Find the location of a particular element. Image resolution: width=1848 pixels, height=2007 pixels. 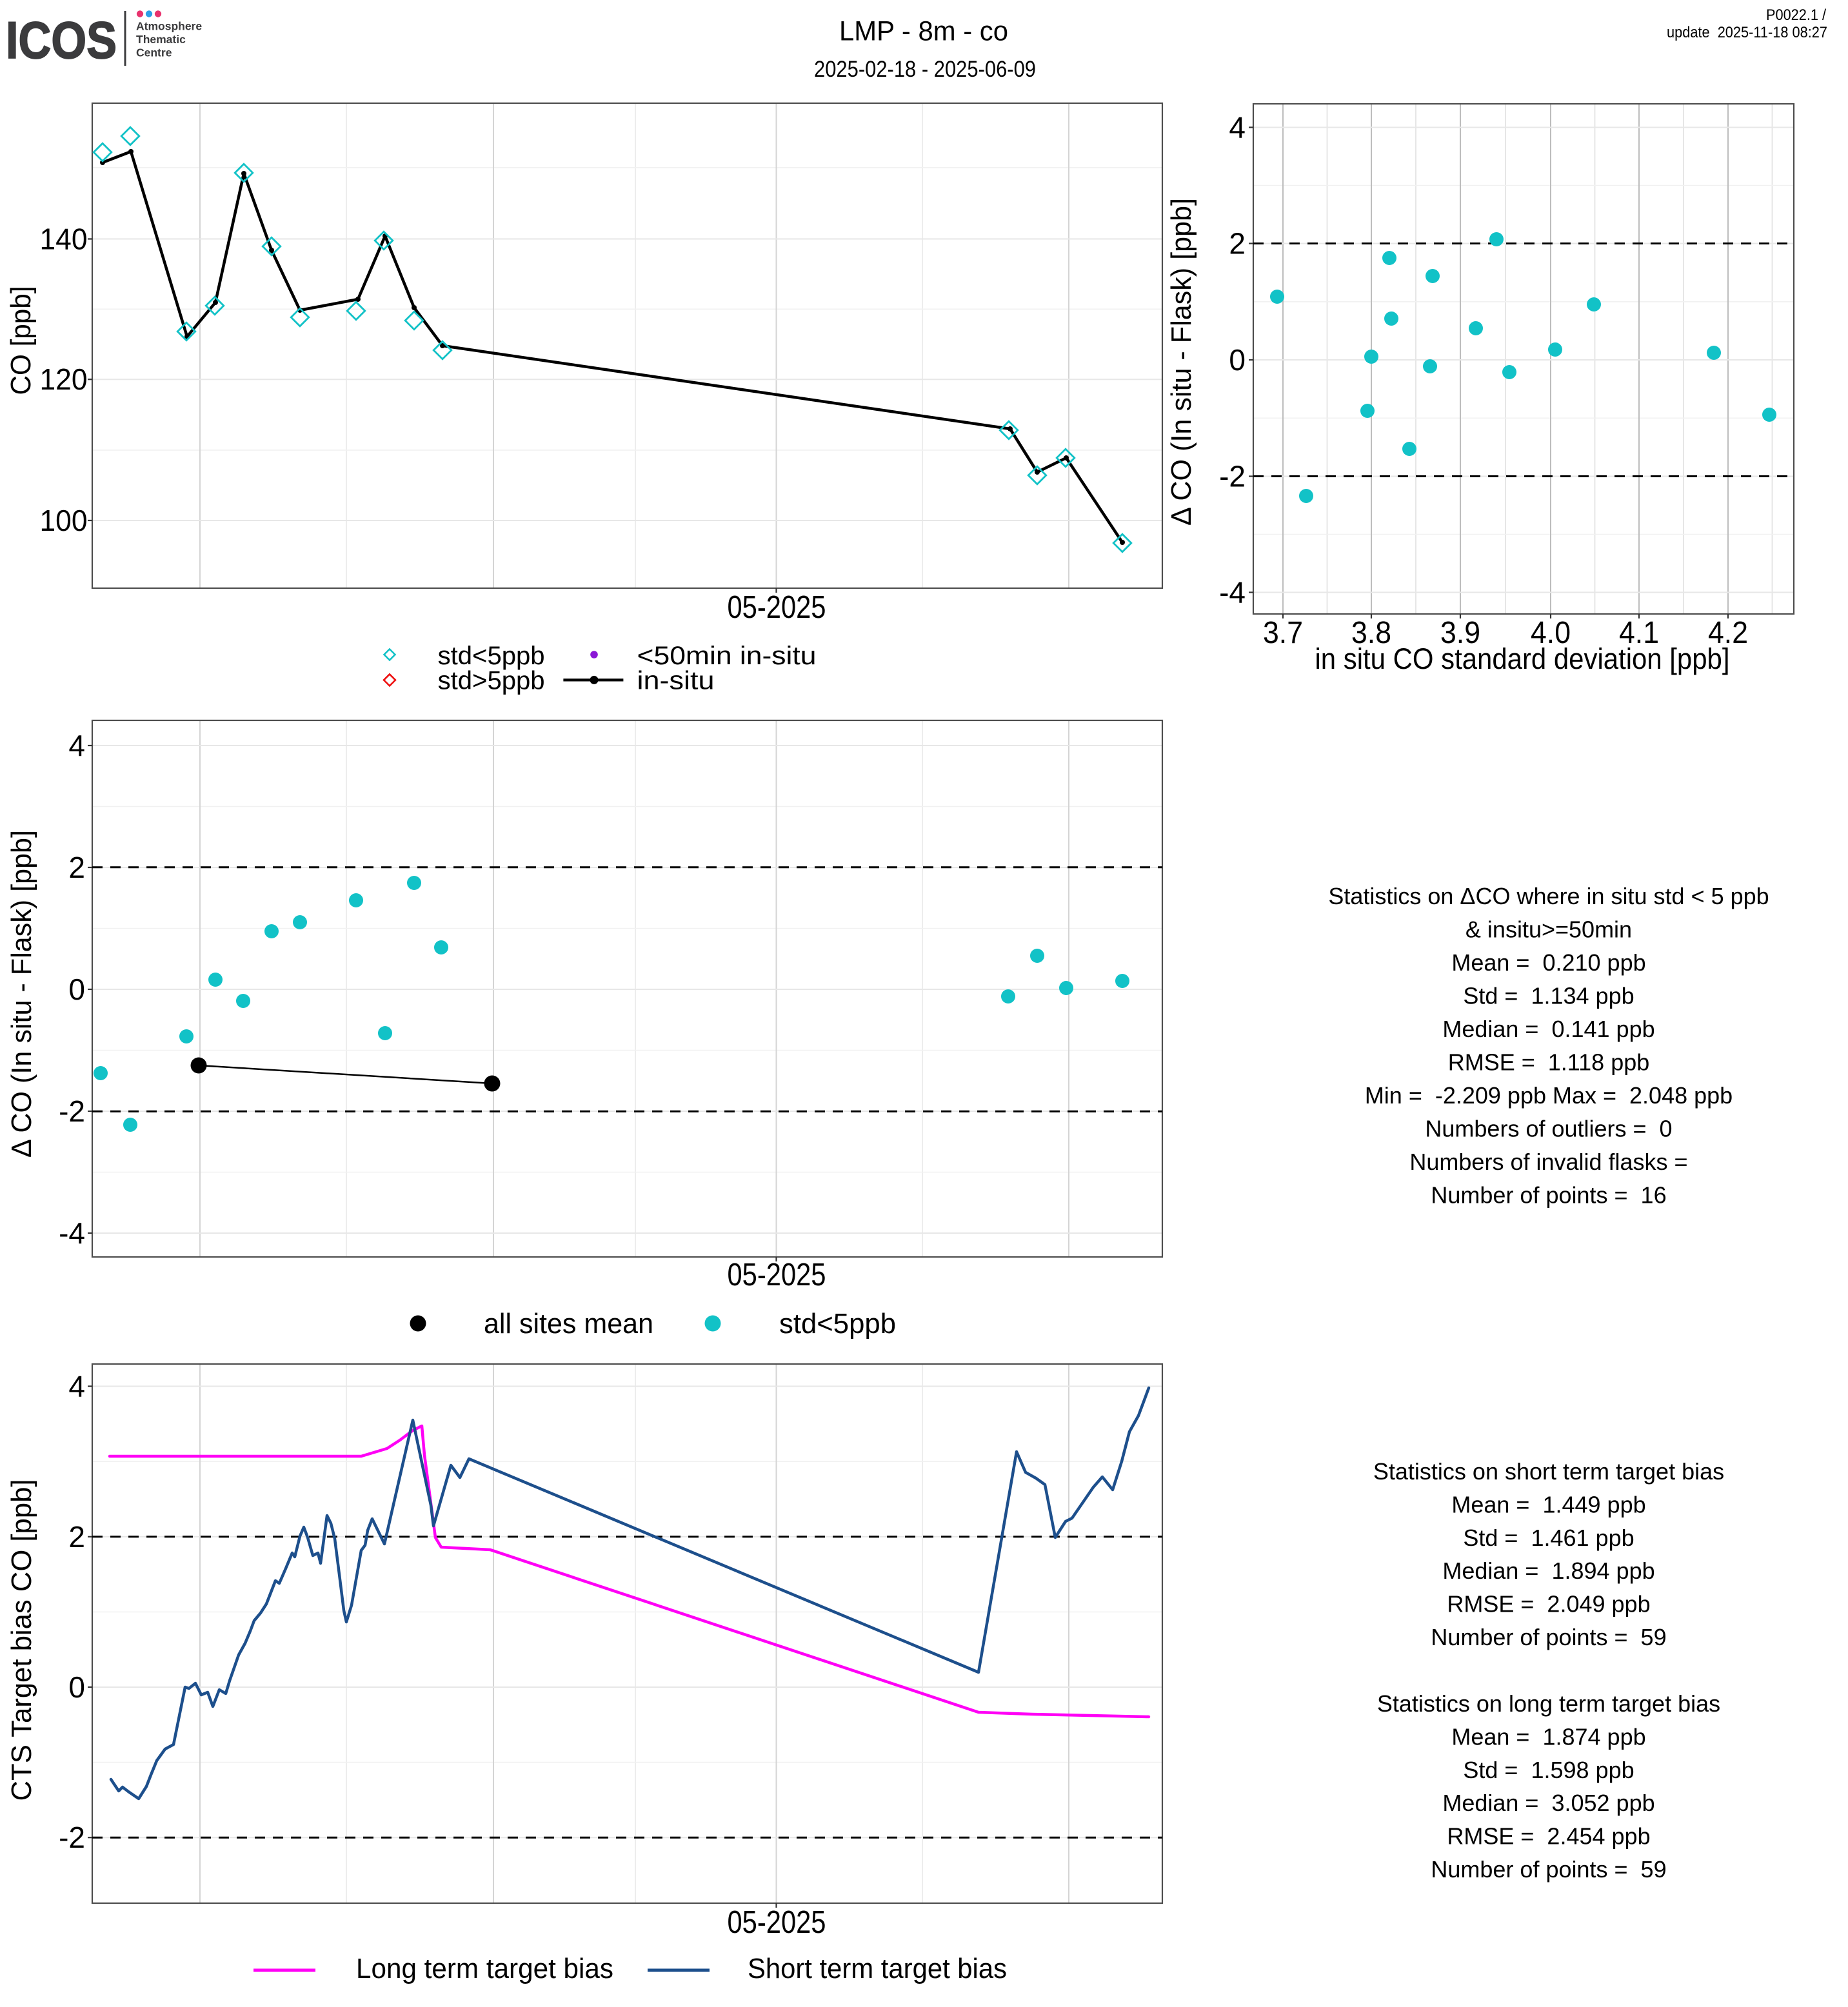

svg-text: 3.8 is located at coordinates (1371, 633).